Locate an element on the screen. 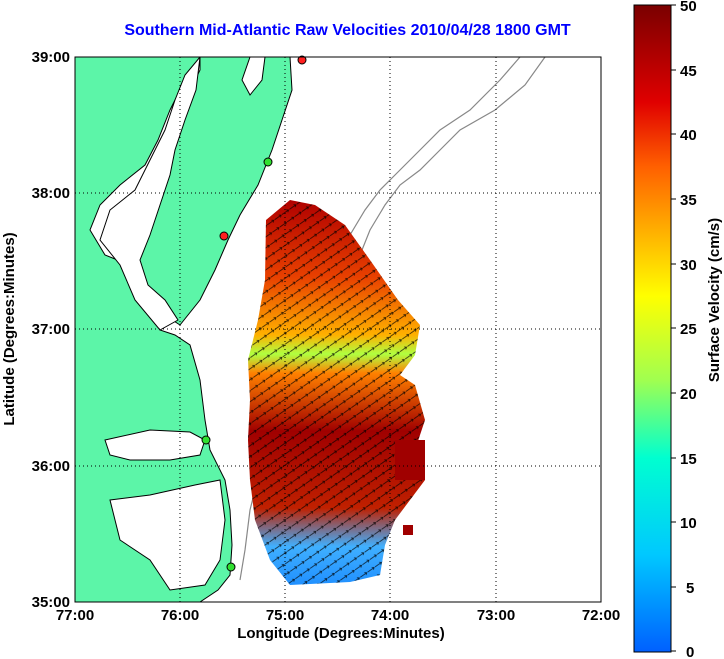  y-tick-label: 37:00 is located at coordinates (51, 329).